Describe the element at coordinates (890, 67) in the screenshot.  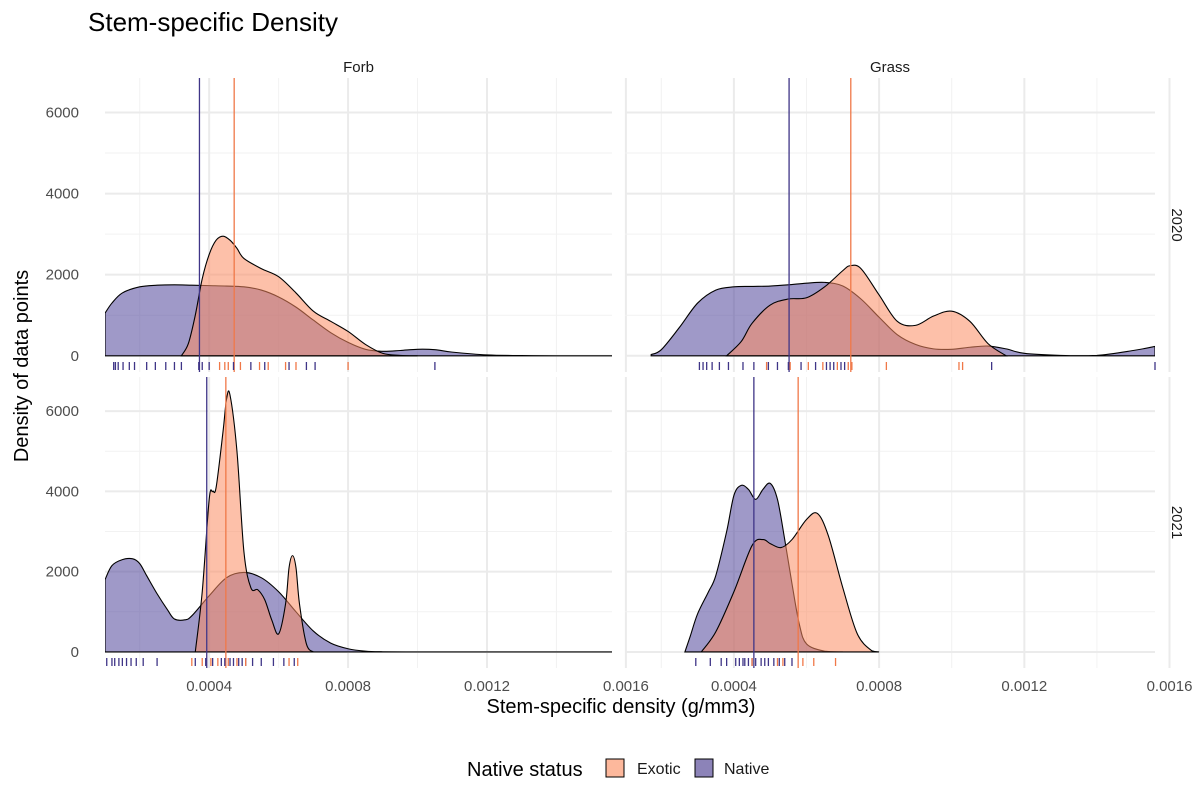
I see `facet-strip-grass: Grass` at that location.